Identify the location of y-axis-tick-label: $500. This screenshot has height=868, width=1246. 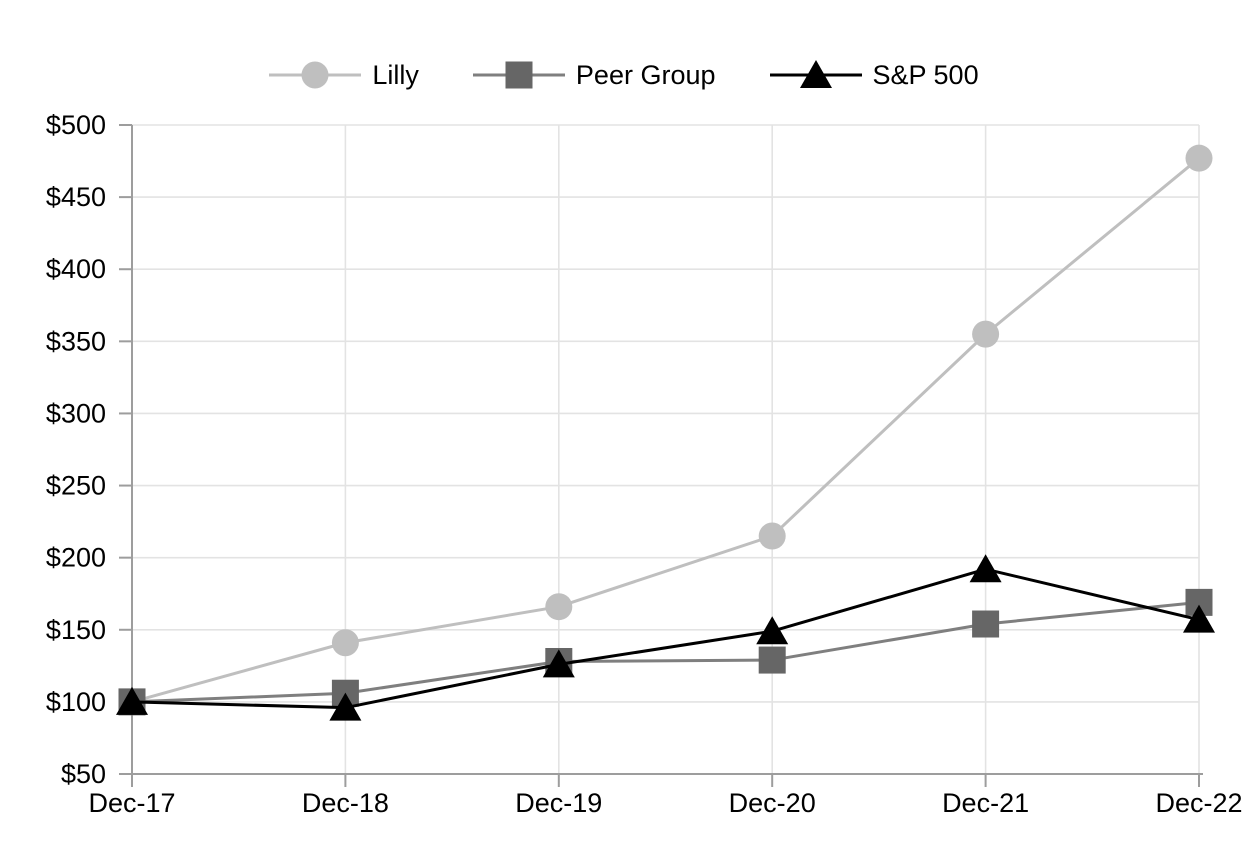
(76, 125).